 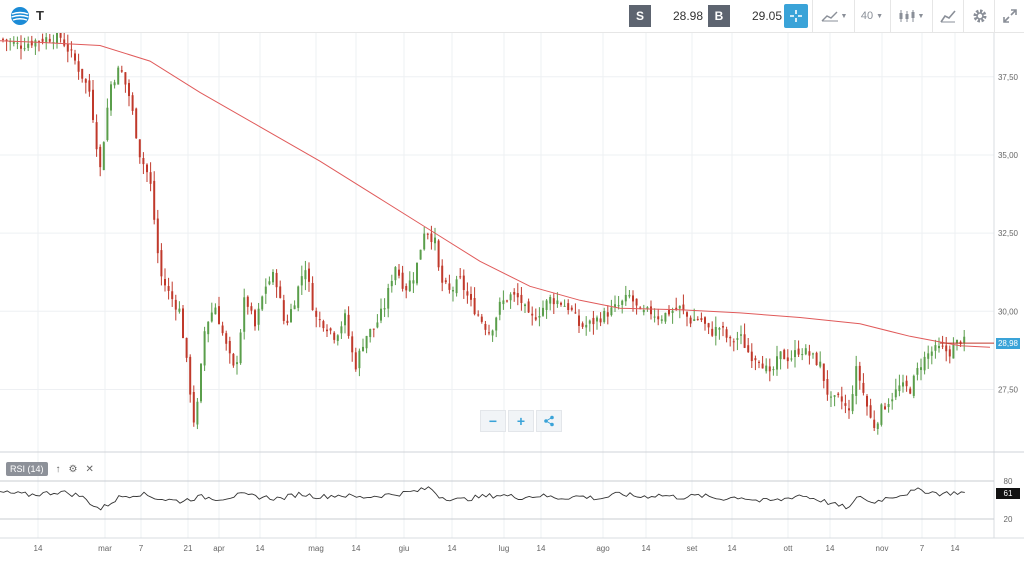 What do you see at coordinates (872, 16) in the screenshot?
I see `period-selector: 40 ▼` at bounding box center [872, 16].